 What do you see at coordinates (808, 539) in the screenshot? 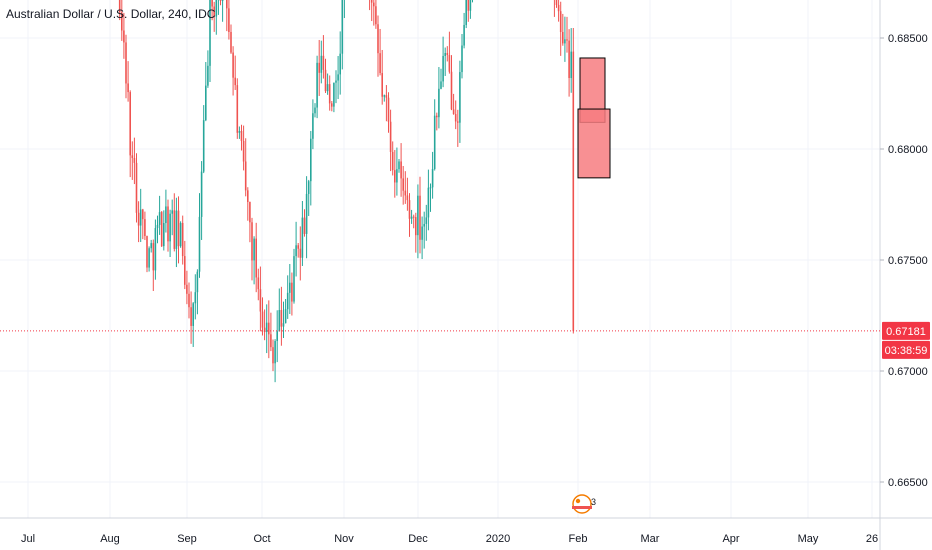
I see `time-tick-label: May` at bounding box center [808, 539].